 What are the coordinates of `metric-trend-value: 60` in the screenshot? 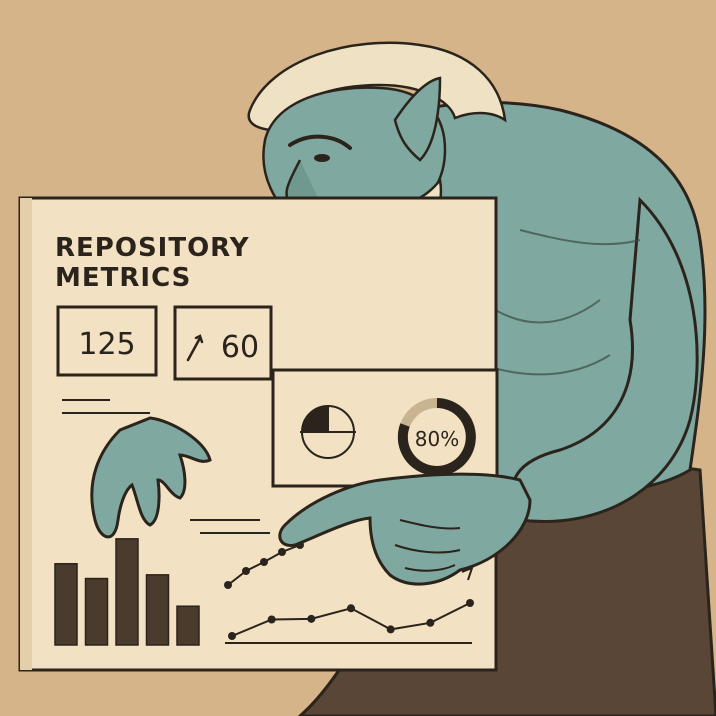 It's located at (240, 347).